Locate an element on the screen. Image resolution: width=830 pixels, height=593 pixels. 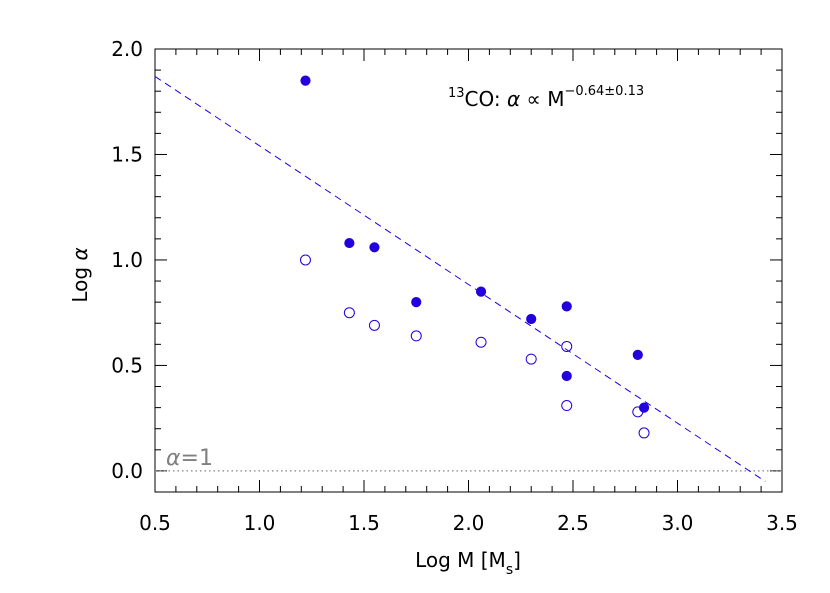
x-tick-label: 1.5 is located at coordinates (364, 523).